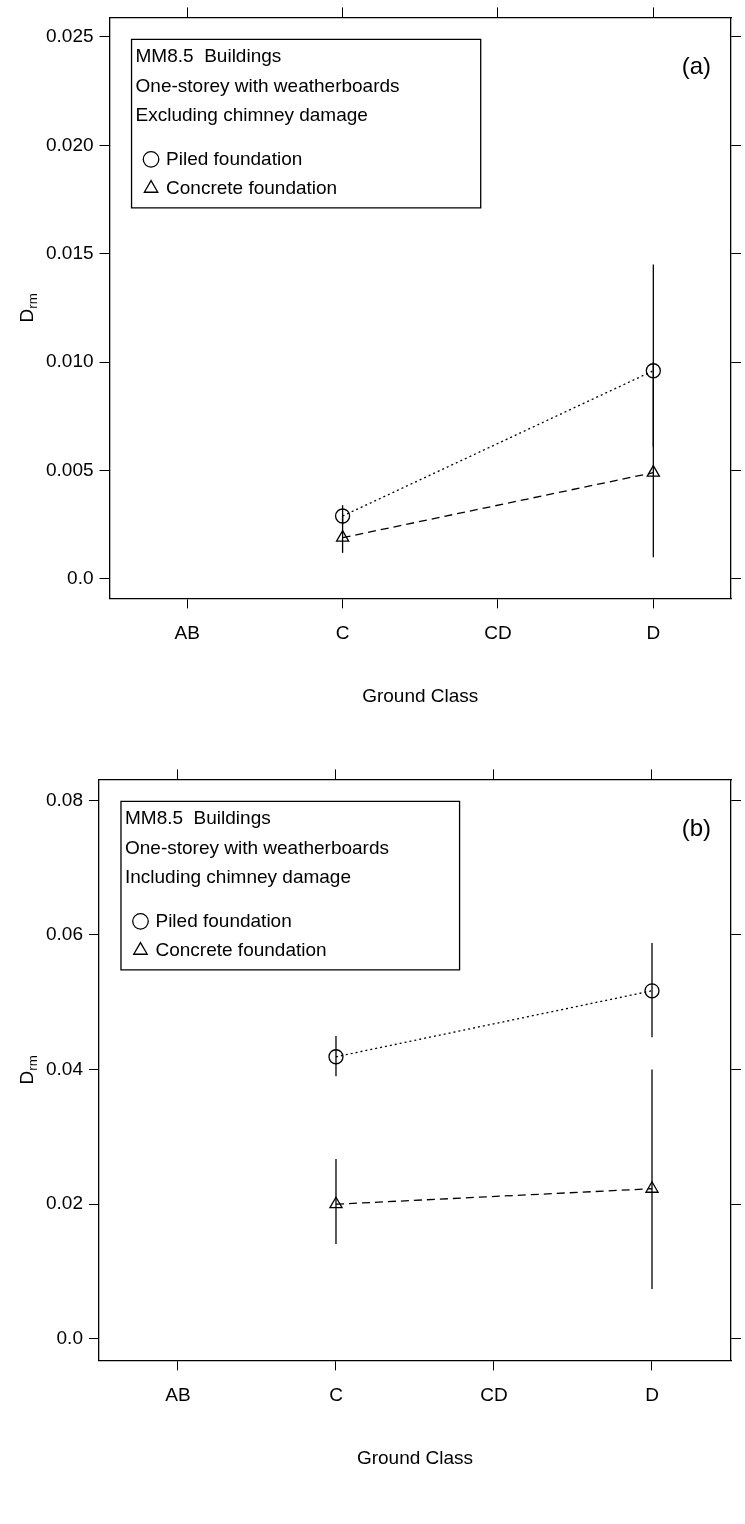 Image resolution: width=745 pixels, height=1524 pixels. I want to click on y-tick-label: 0.06, so click(64, 934).